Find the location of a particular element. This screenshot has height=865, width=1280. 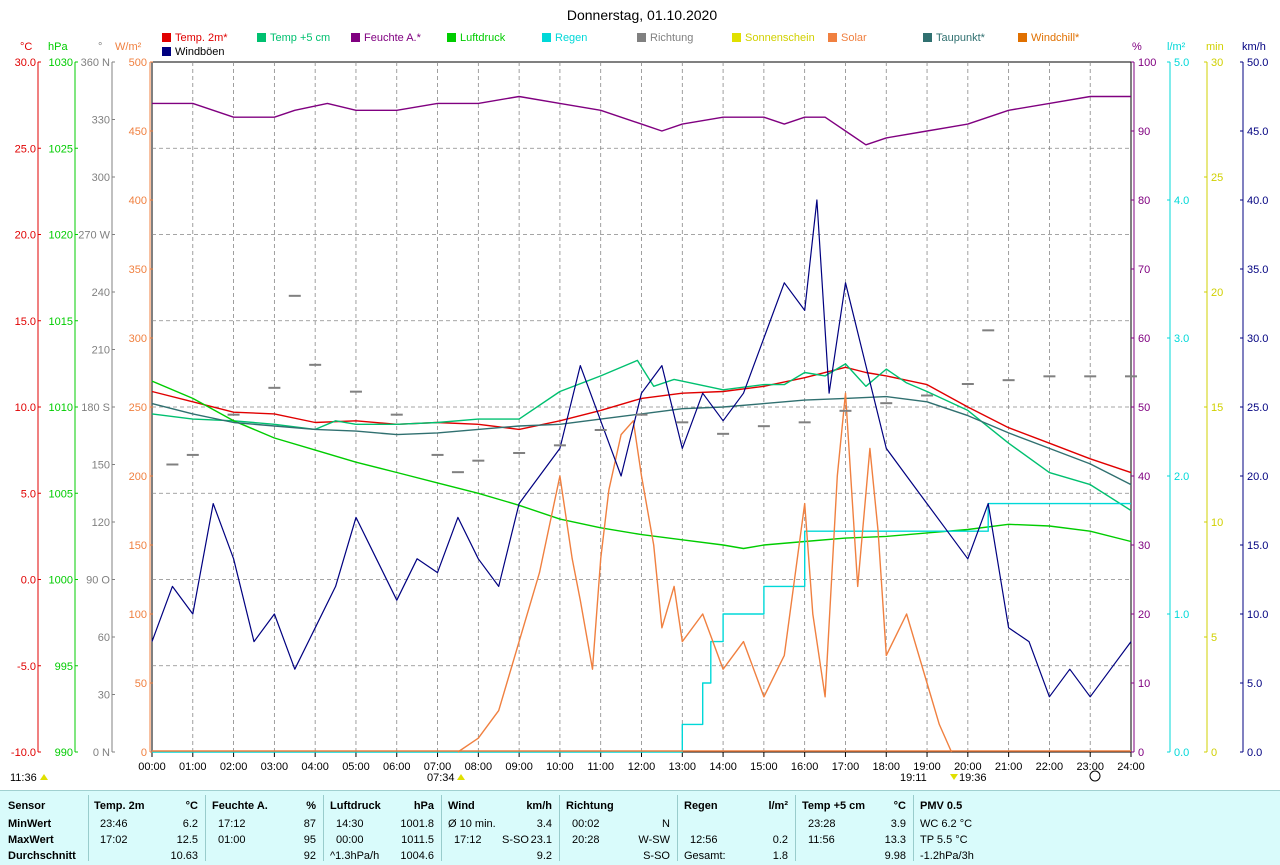

wind-max-val: 23.1 is located at coordinates (541, 840).